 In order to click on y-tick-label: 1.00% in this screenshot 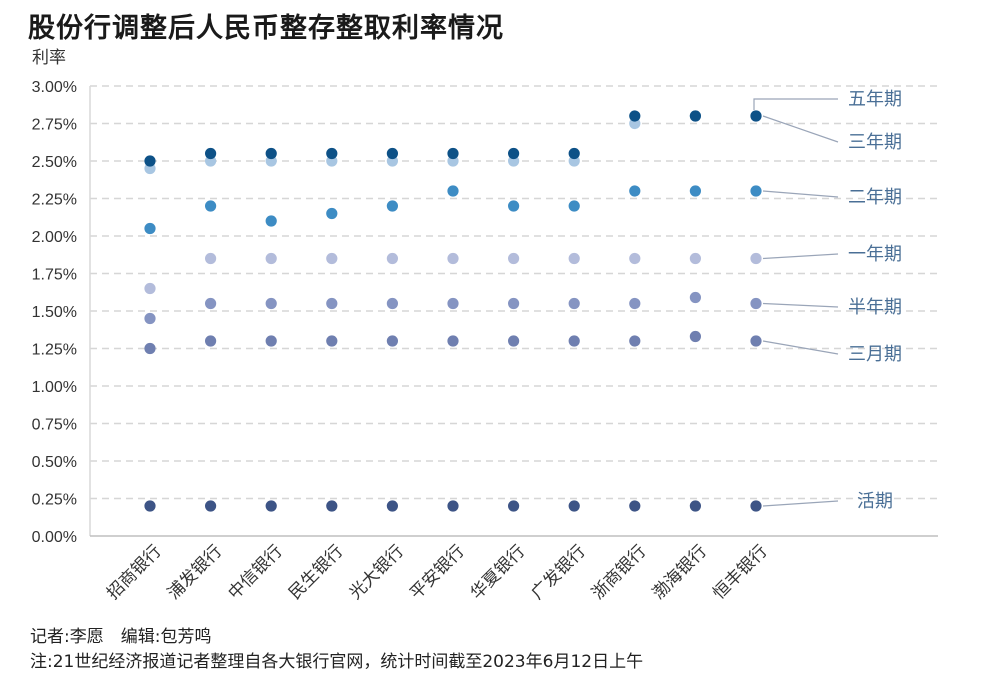, I will do `click(54, 387)`.